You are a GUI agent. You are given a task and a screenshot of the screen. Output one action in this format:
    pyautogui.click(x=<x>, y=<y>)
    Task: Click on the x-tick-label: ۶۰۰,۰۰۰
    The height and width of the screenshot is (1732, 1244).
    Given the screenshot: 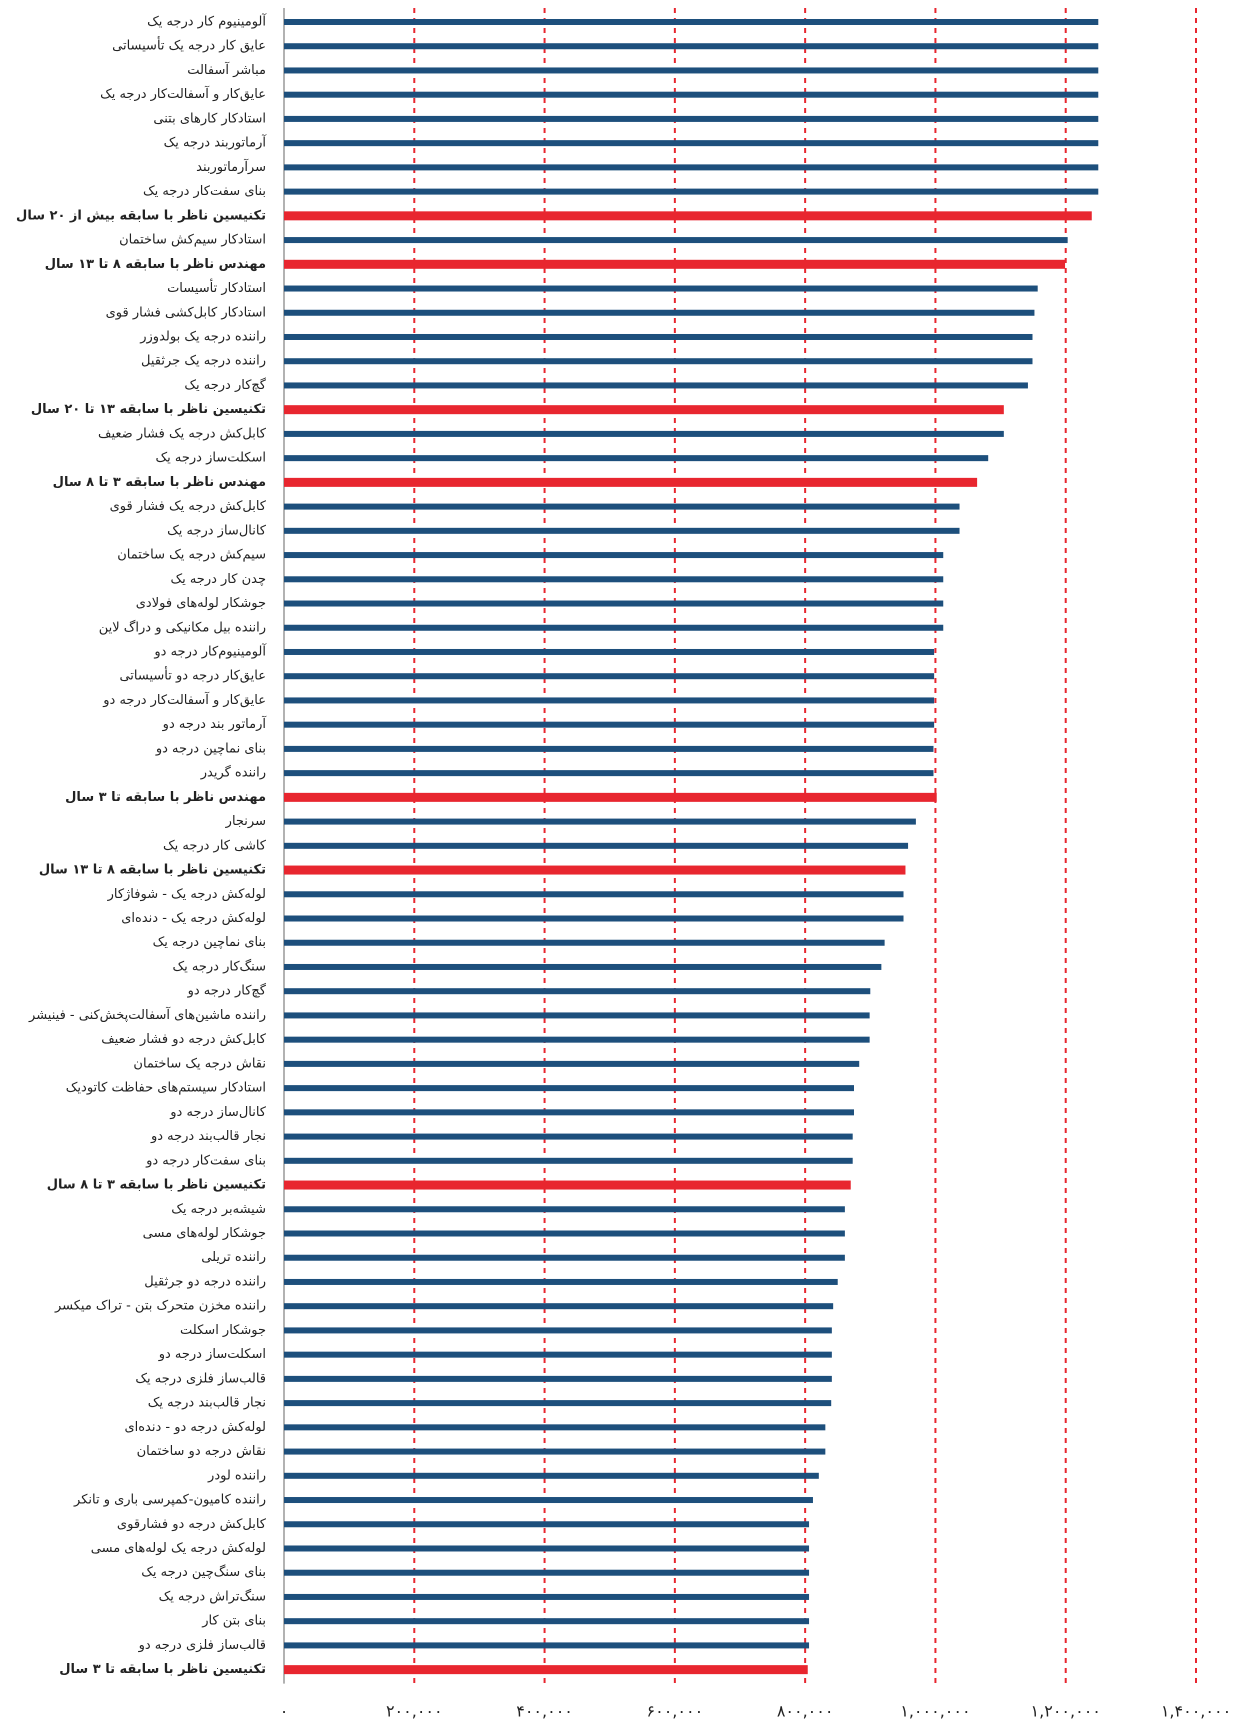 What is the action you would take?
    pyautogui.click(x=675, y=1711)
    